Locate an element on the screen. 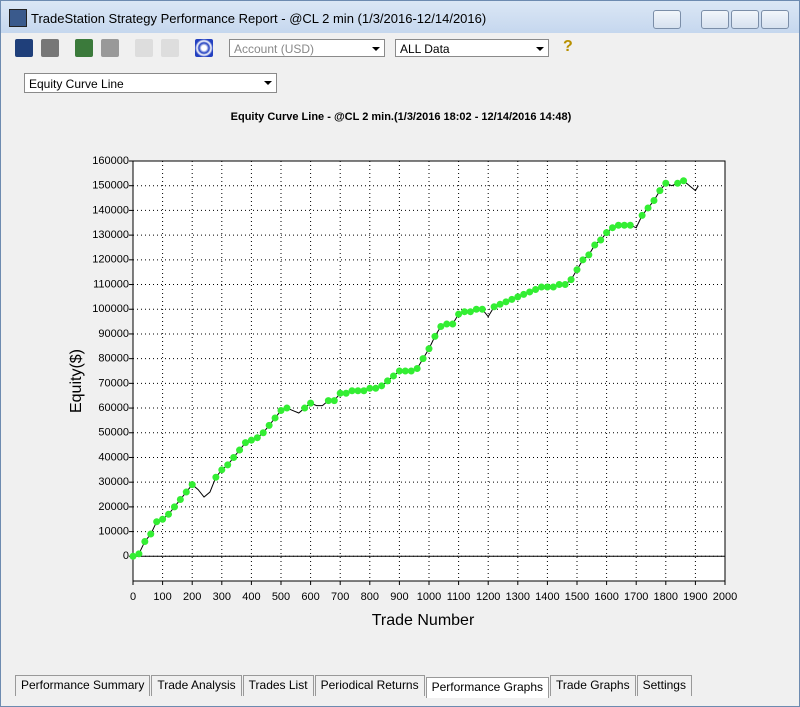  y-axis-label: Equity($) is located at coordinates (76, 381).